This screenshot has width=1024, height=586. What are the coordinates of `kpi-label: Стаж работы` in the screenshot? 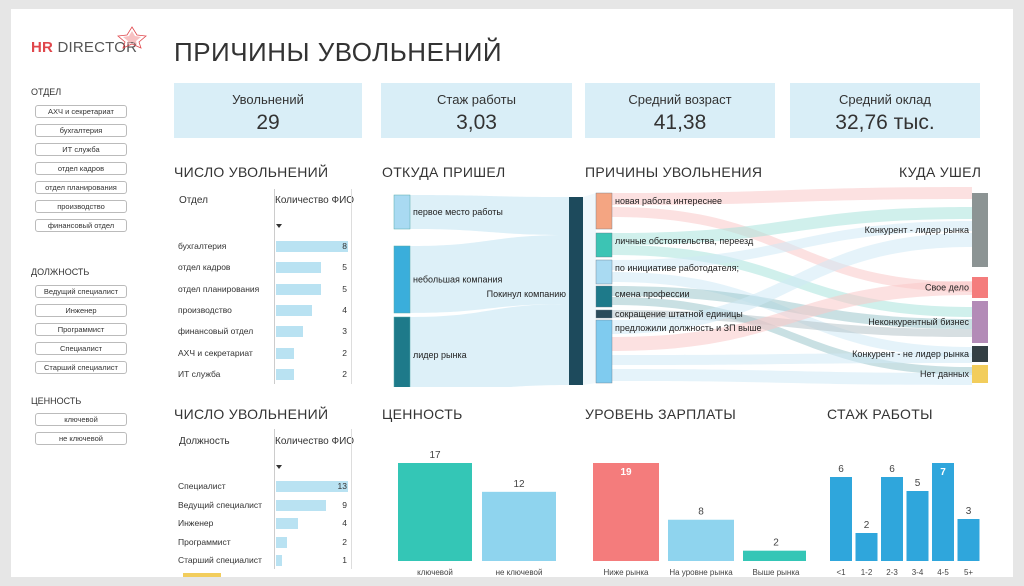 It's located at (476, 99).